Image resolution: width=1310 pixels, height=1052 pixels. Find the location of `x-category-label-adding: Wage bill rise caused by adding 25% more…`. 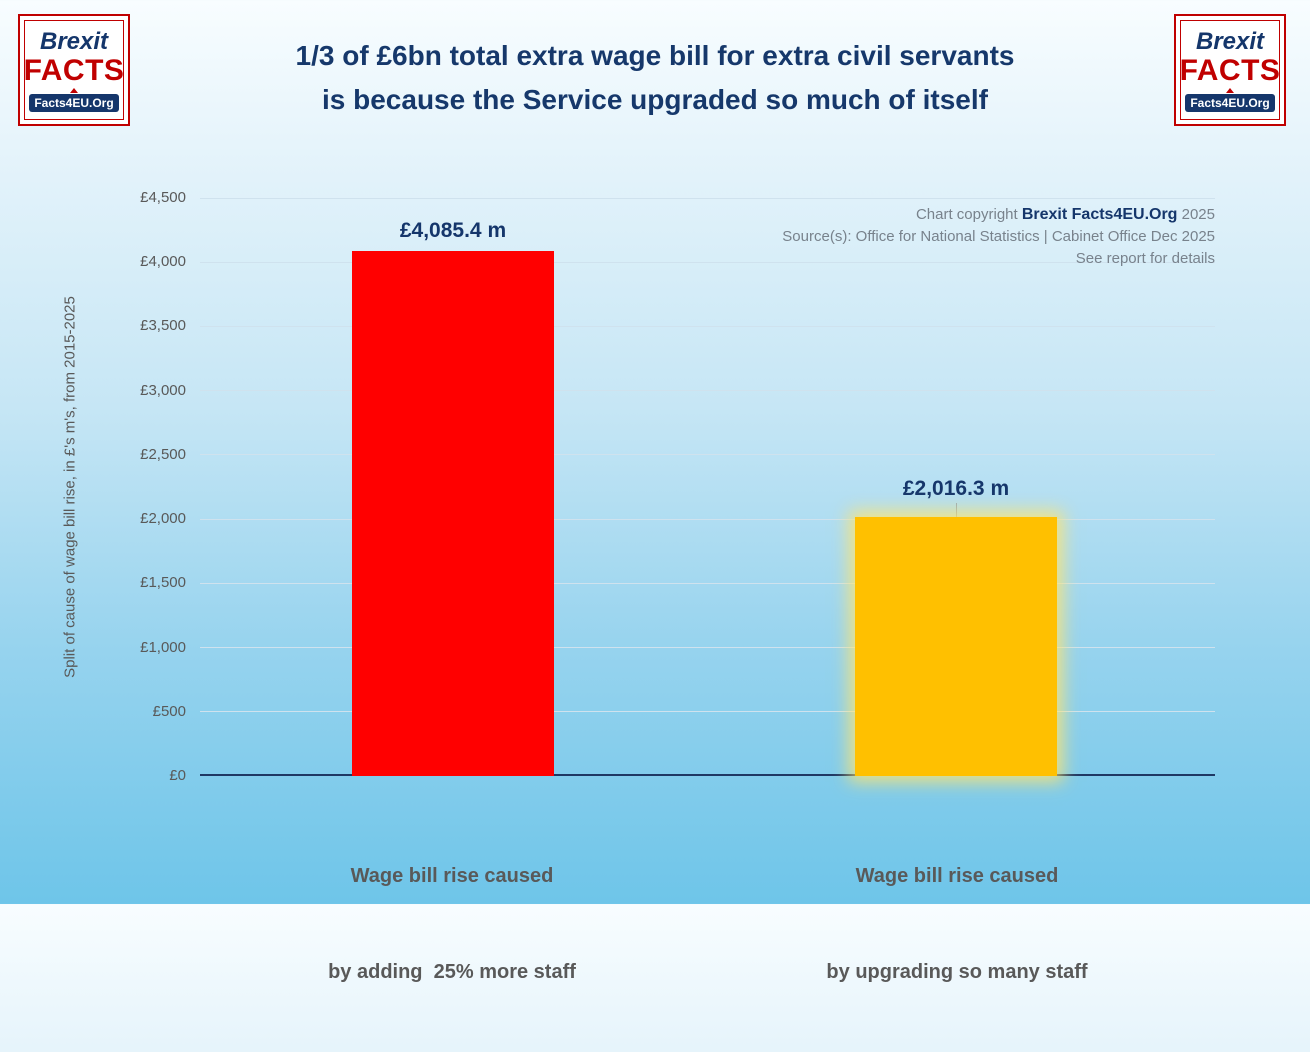

x-category-label-adding: Wage bill rise caused by adding 25% more… is located at coordinates (452, 924).